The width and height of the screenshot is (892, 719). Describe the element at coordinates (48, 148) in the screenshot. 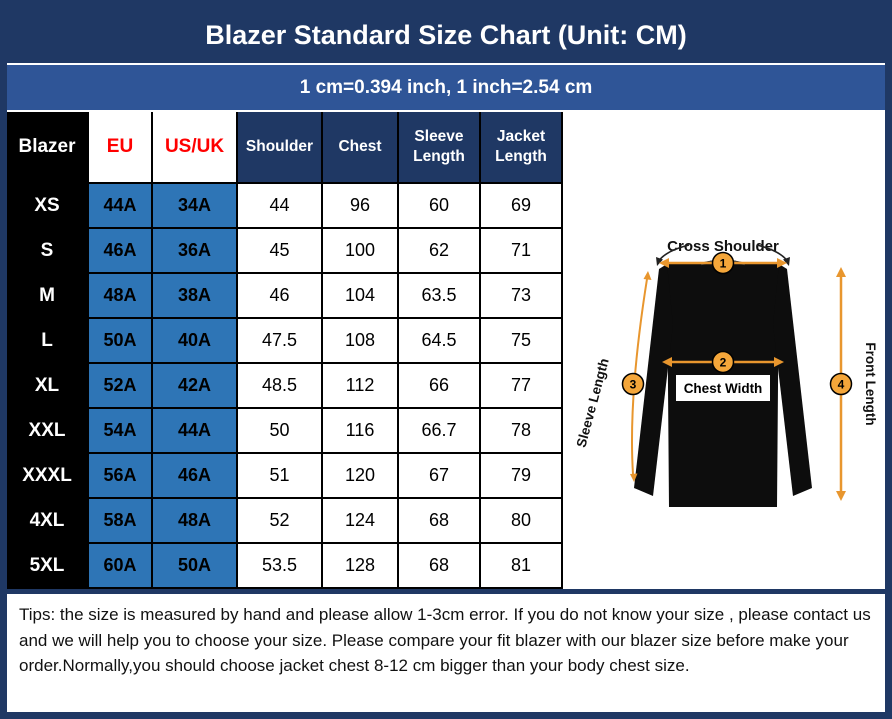

I see `col-header-blazer: Blazer` at that location.